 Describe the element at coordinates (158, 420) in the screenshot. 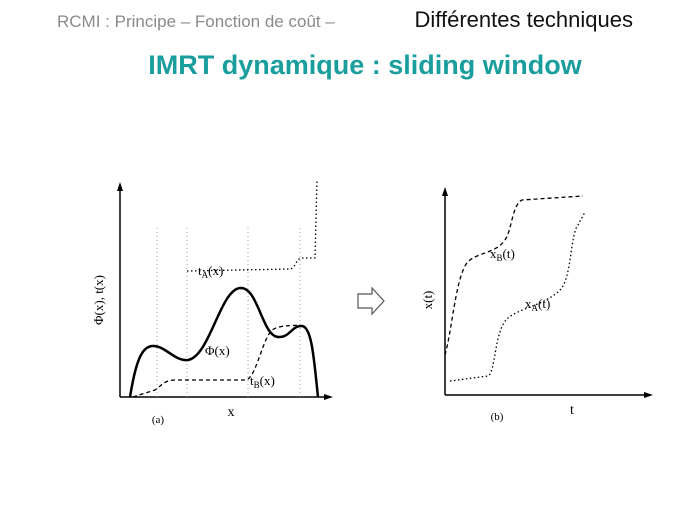

I see `caption: (a)` at that location.